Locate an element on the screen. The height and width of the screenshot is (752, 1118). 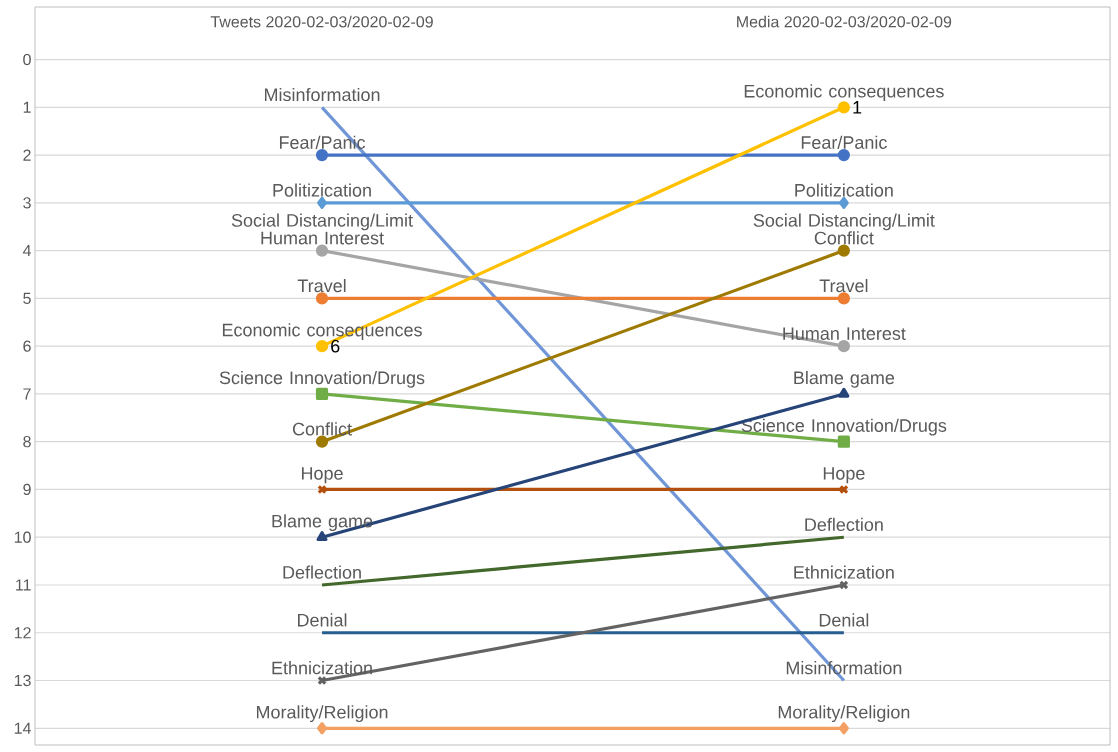
y-tick-label: 13 is located at coordinates (22, 680).